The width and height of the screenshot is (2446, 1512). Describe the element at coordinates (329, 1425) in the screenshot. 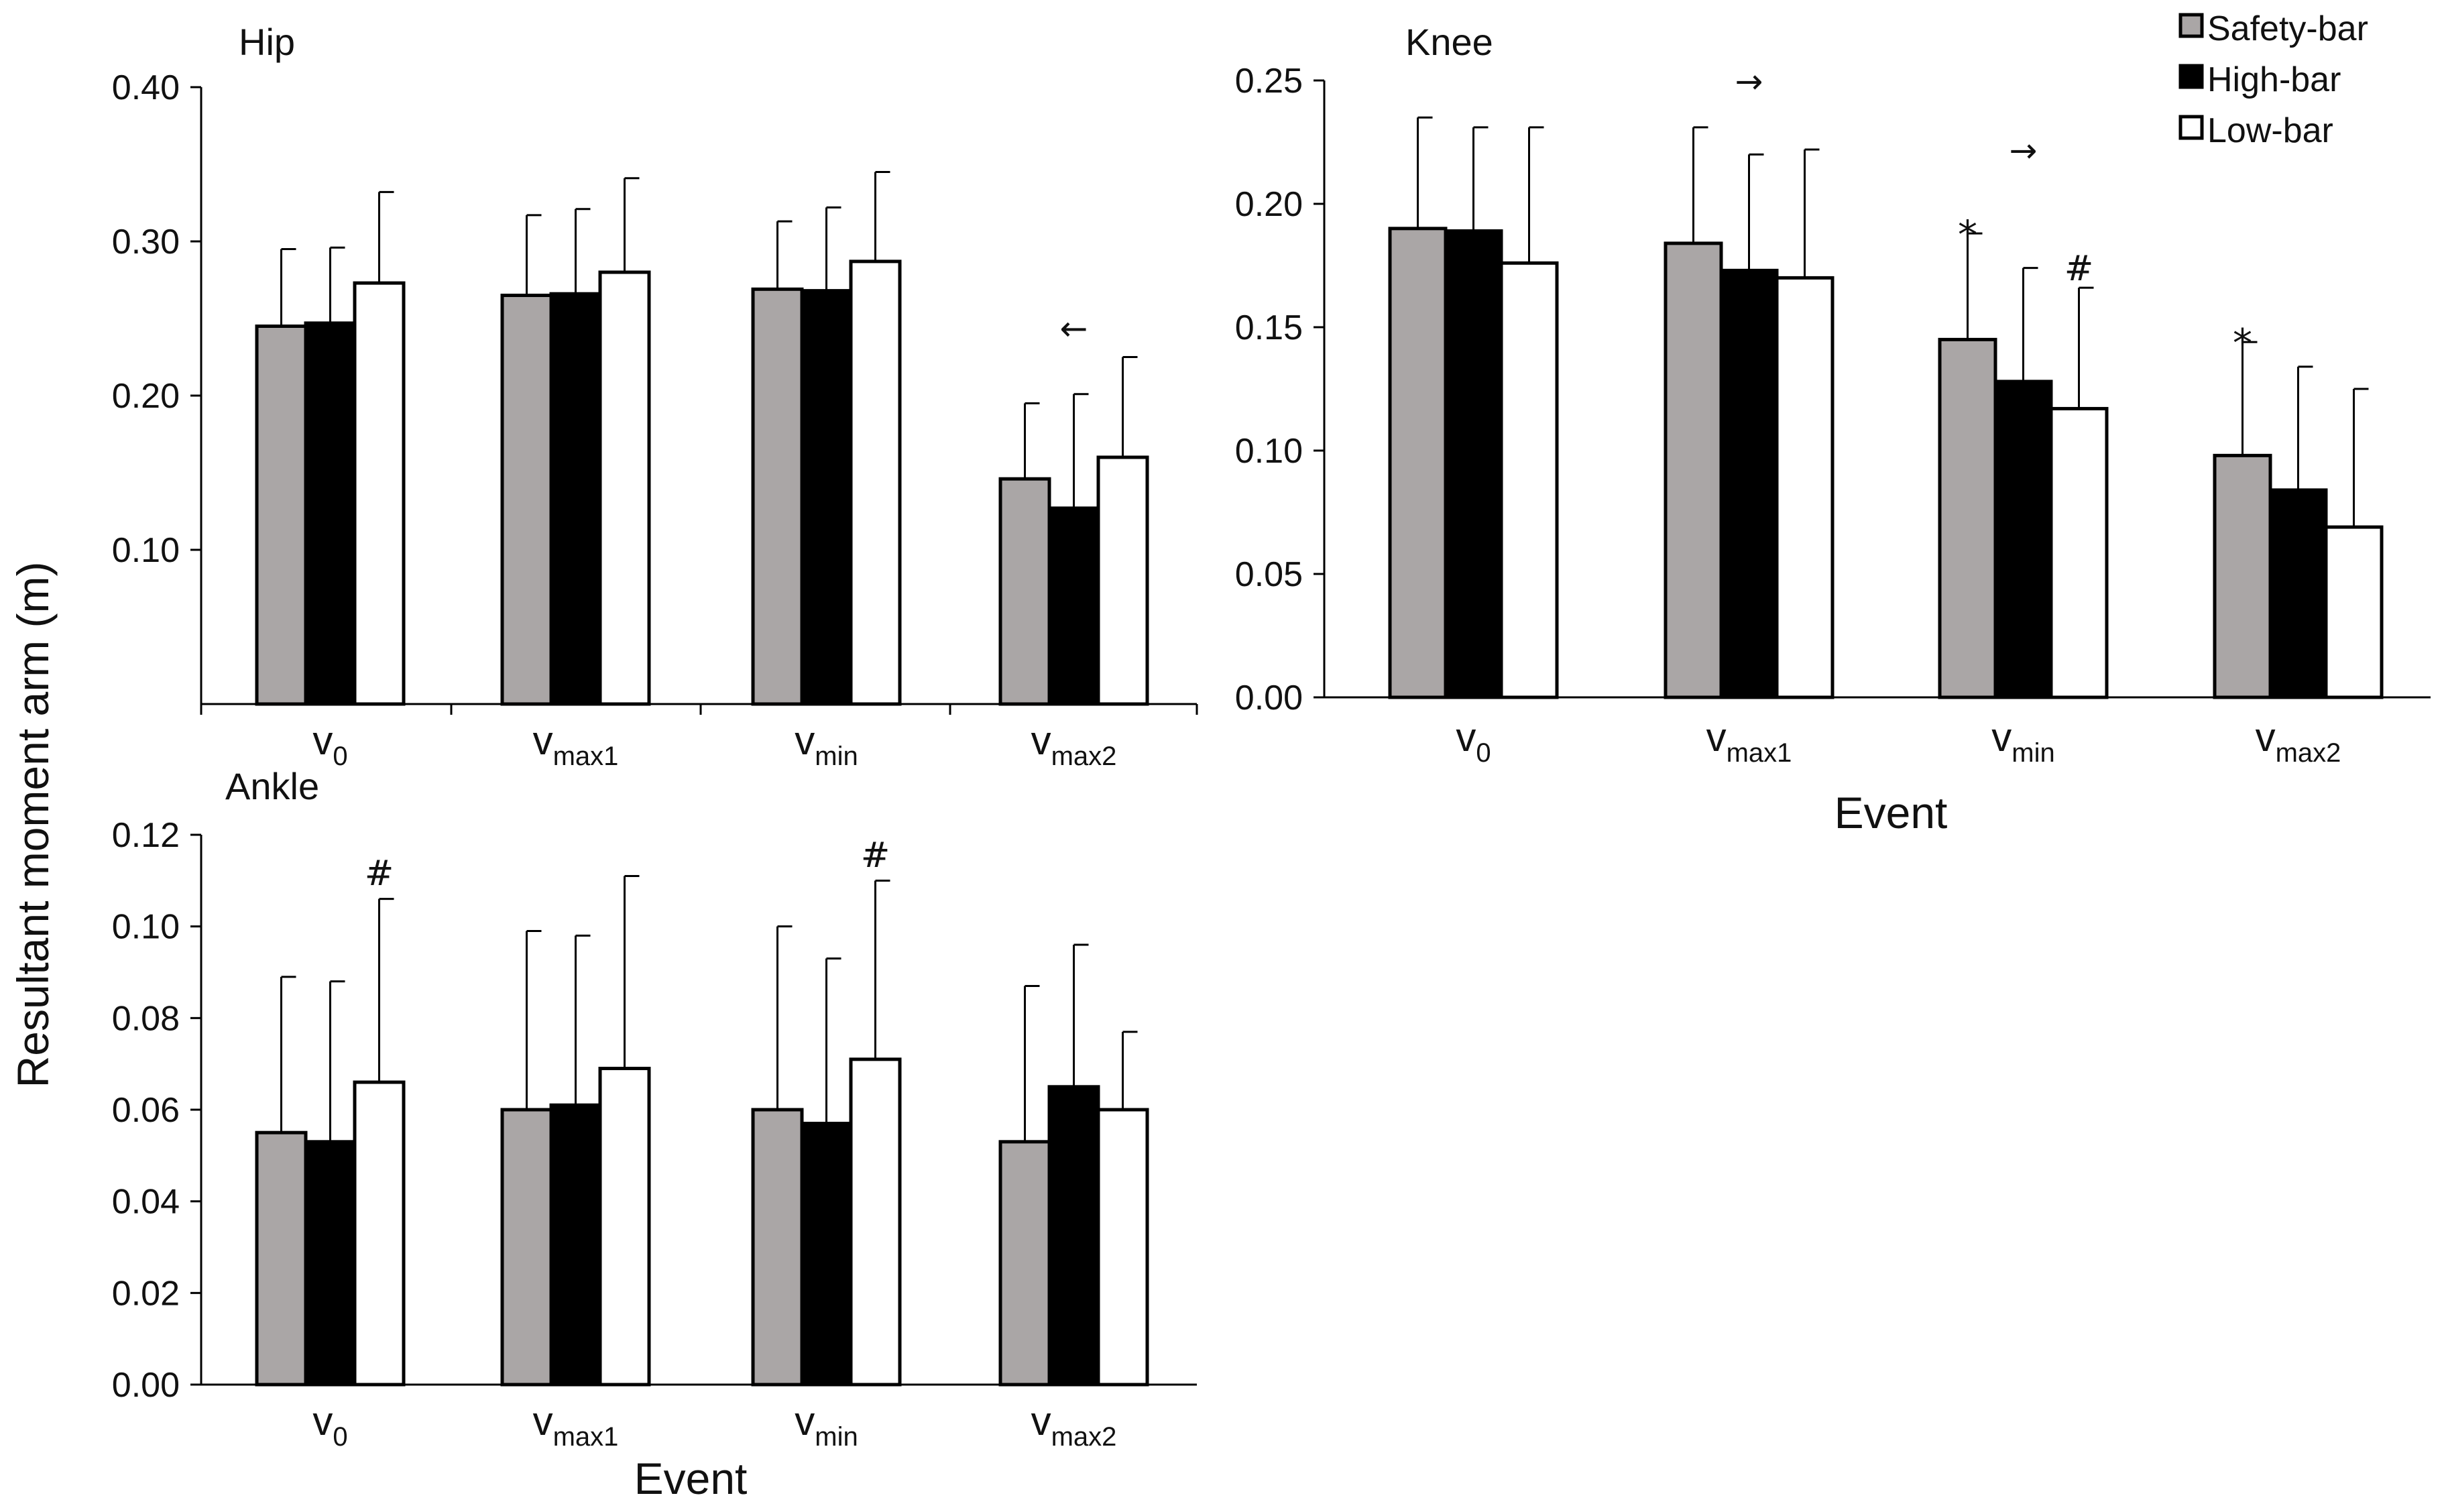

I see `ankle-category-label: v0` at that location.